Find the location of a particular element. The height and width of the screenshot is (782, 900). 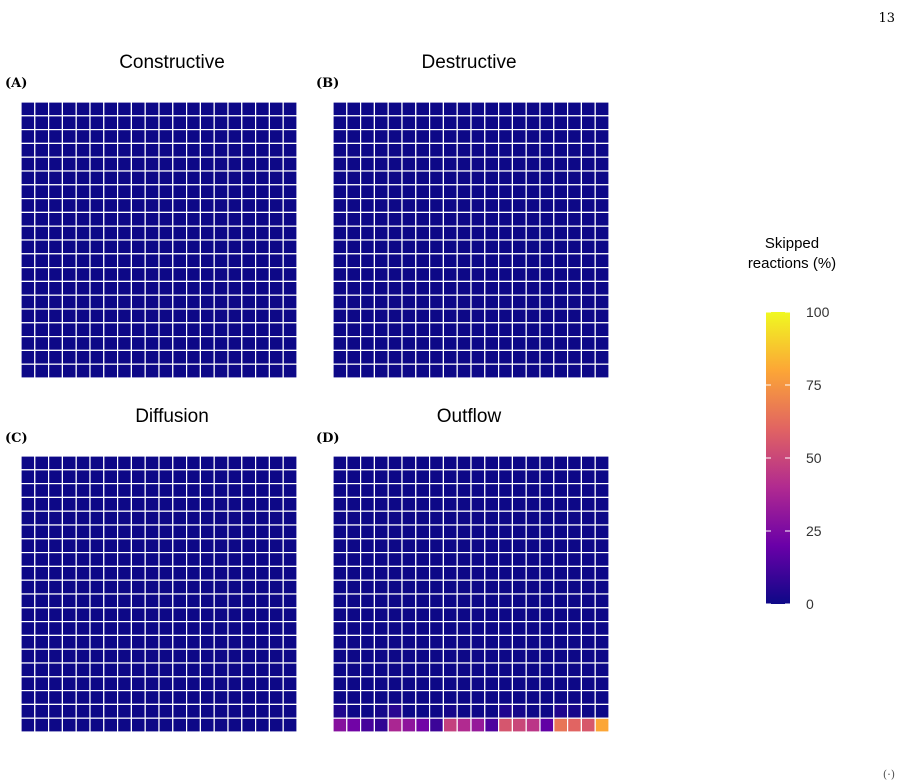

legend-tick-label: 75 is located at coordinates (814, 385).